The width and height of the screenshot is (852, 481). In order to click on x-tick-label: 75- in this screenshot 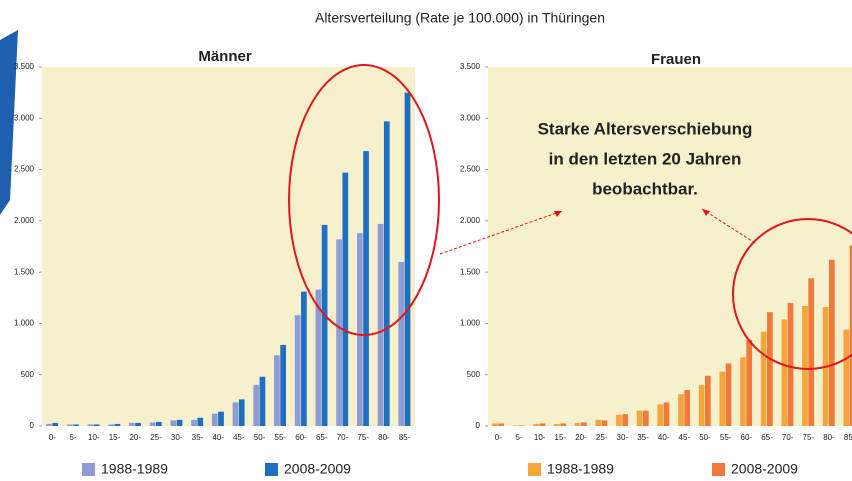, I will do `click(809, 437)`.